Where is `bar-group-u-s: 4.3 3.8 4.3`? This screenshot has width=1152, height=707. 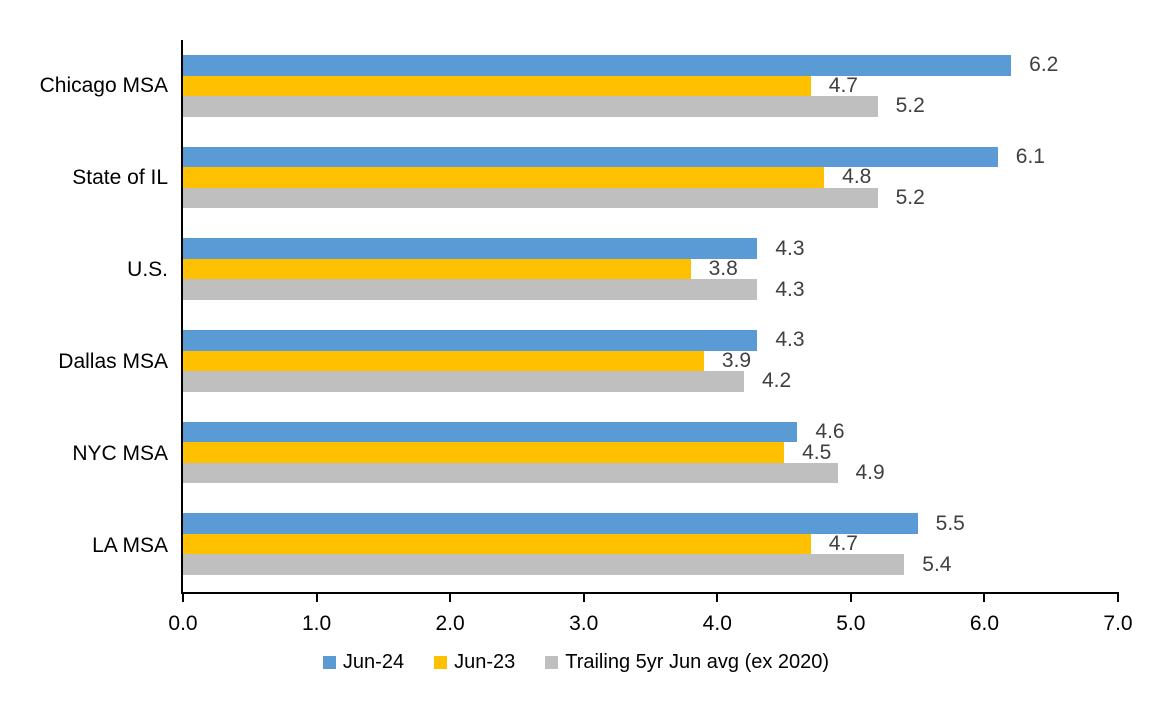
bar-group-u-s: 4.3 3.8 4.3 is located at coordinates (650, 268).